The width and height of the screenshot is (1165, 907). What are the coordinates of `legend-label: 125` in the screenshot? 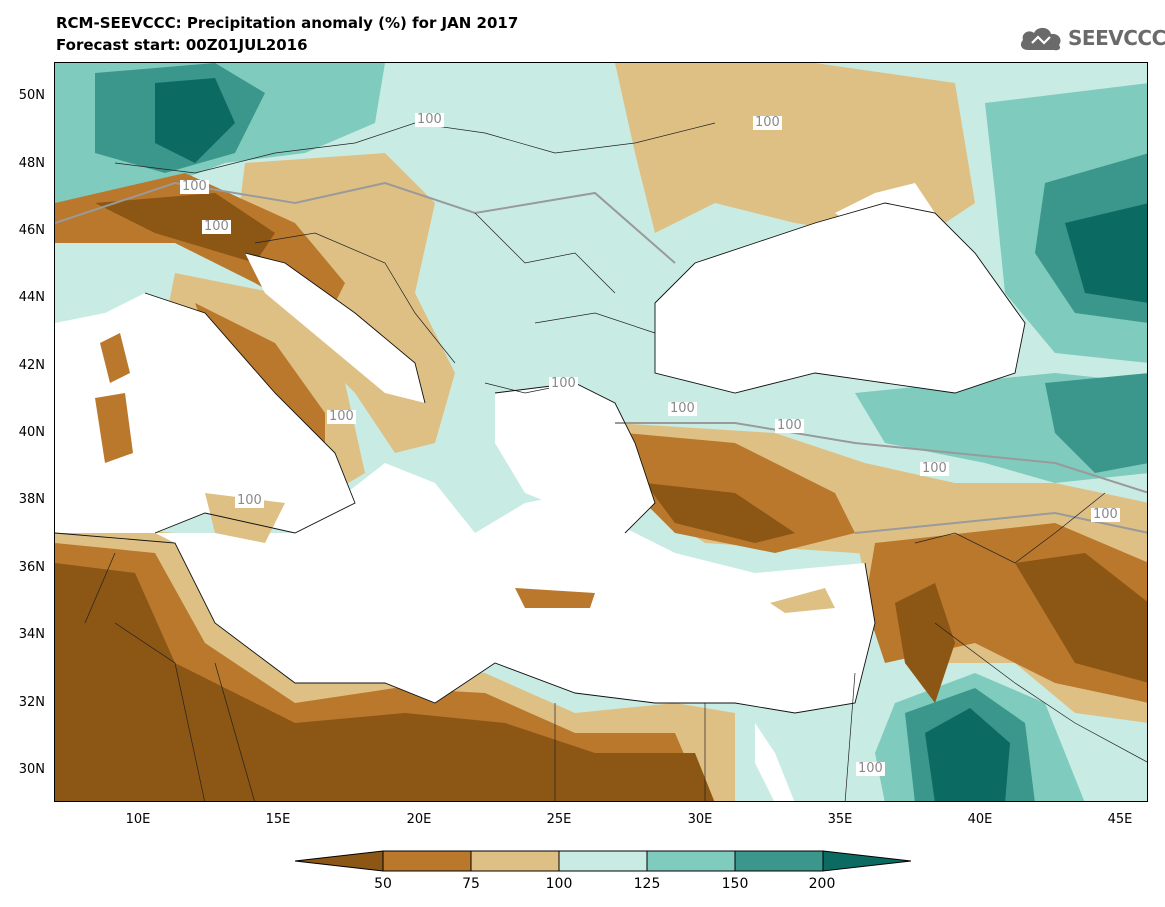 It's located at (647, 884).